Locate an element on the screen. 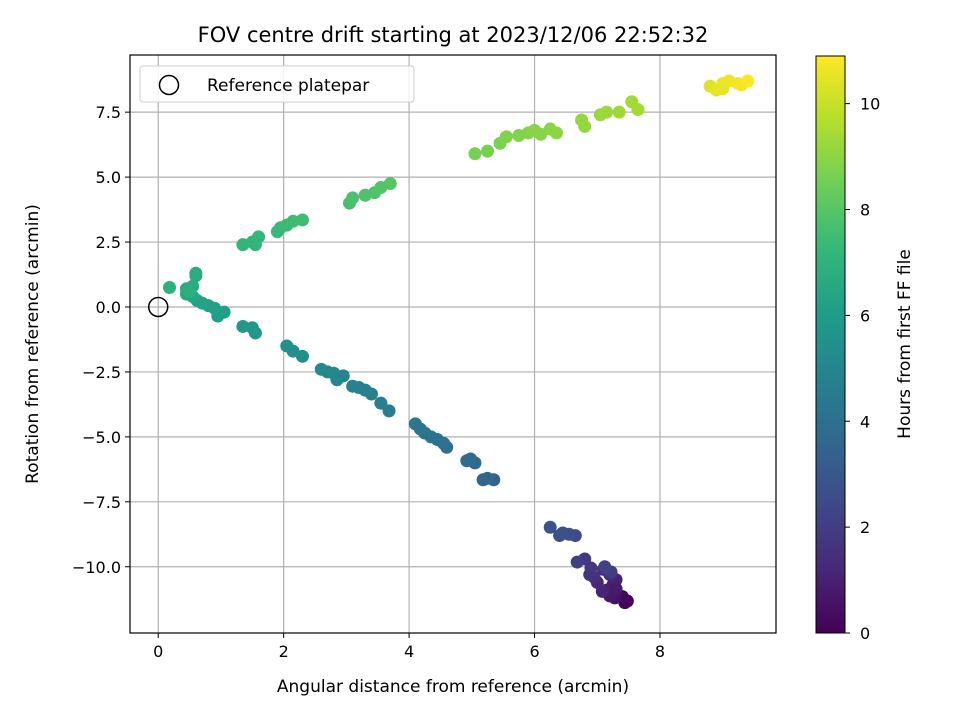  colorbar-tick-label: 8 is located at coordinates (865, 210).